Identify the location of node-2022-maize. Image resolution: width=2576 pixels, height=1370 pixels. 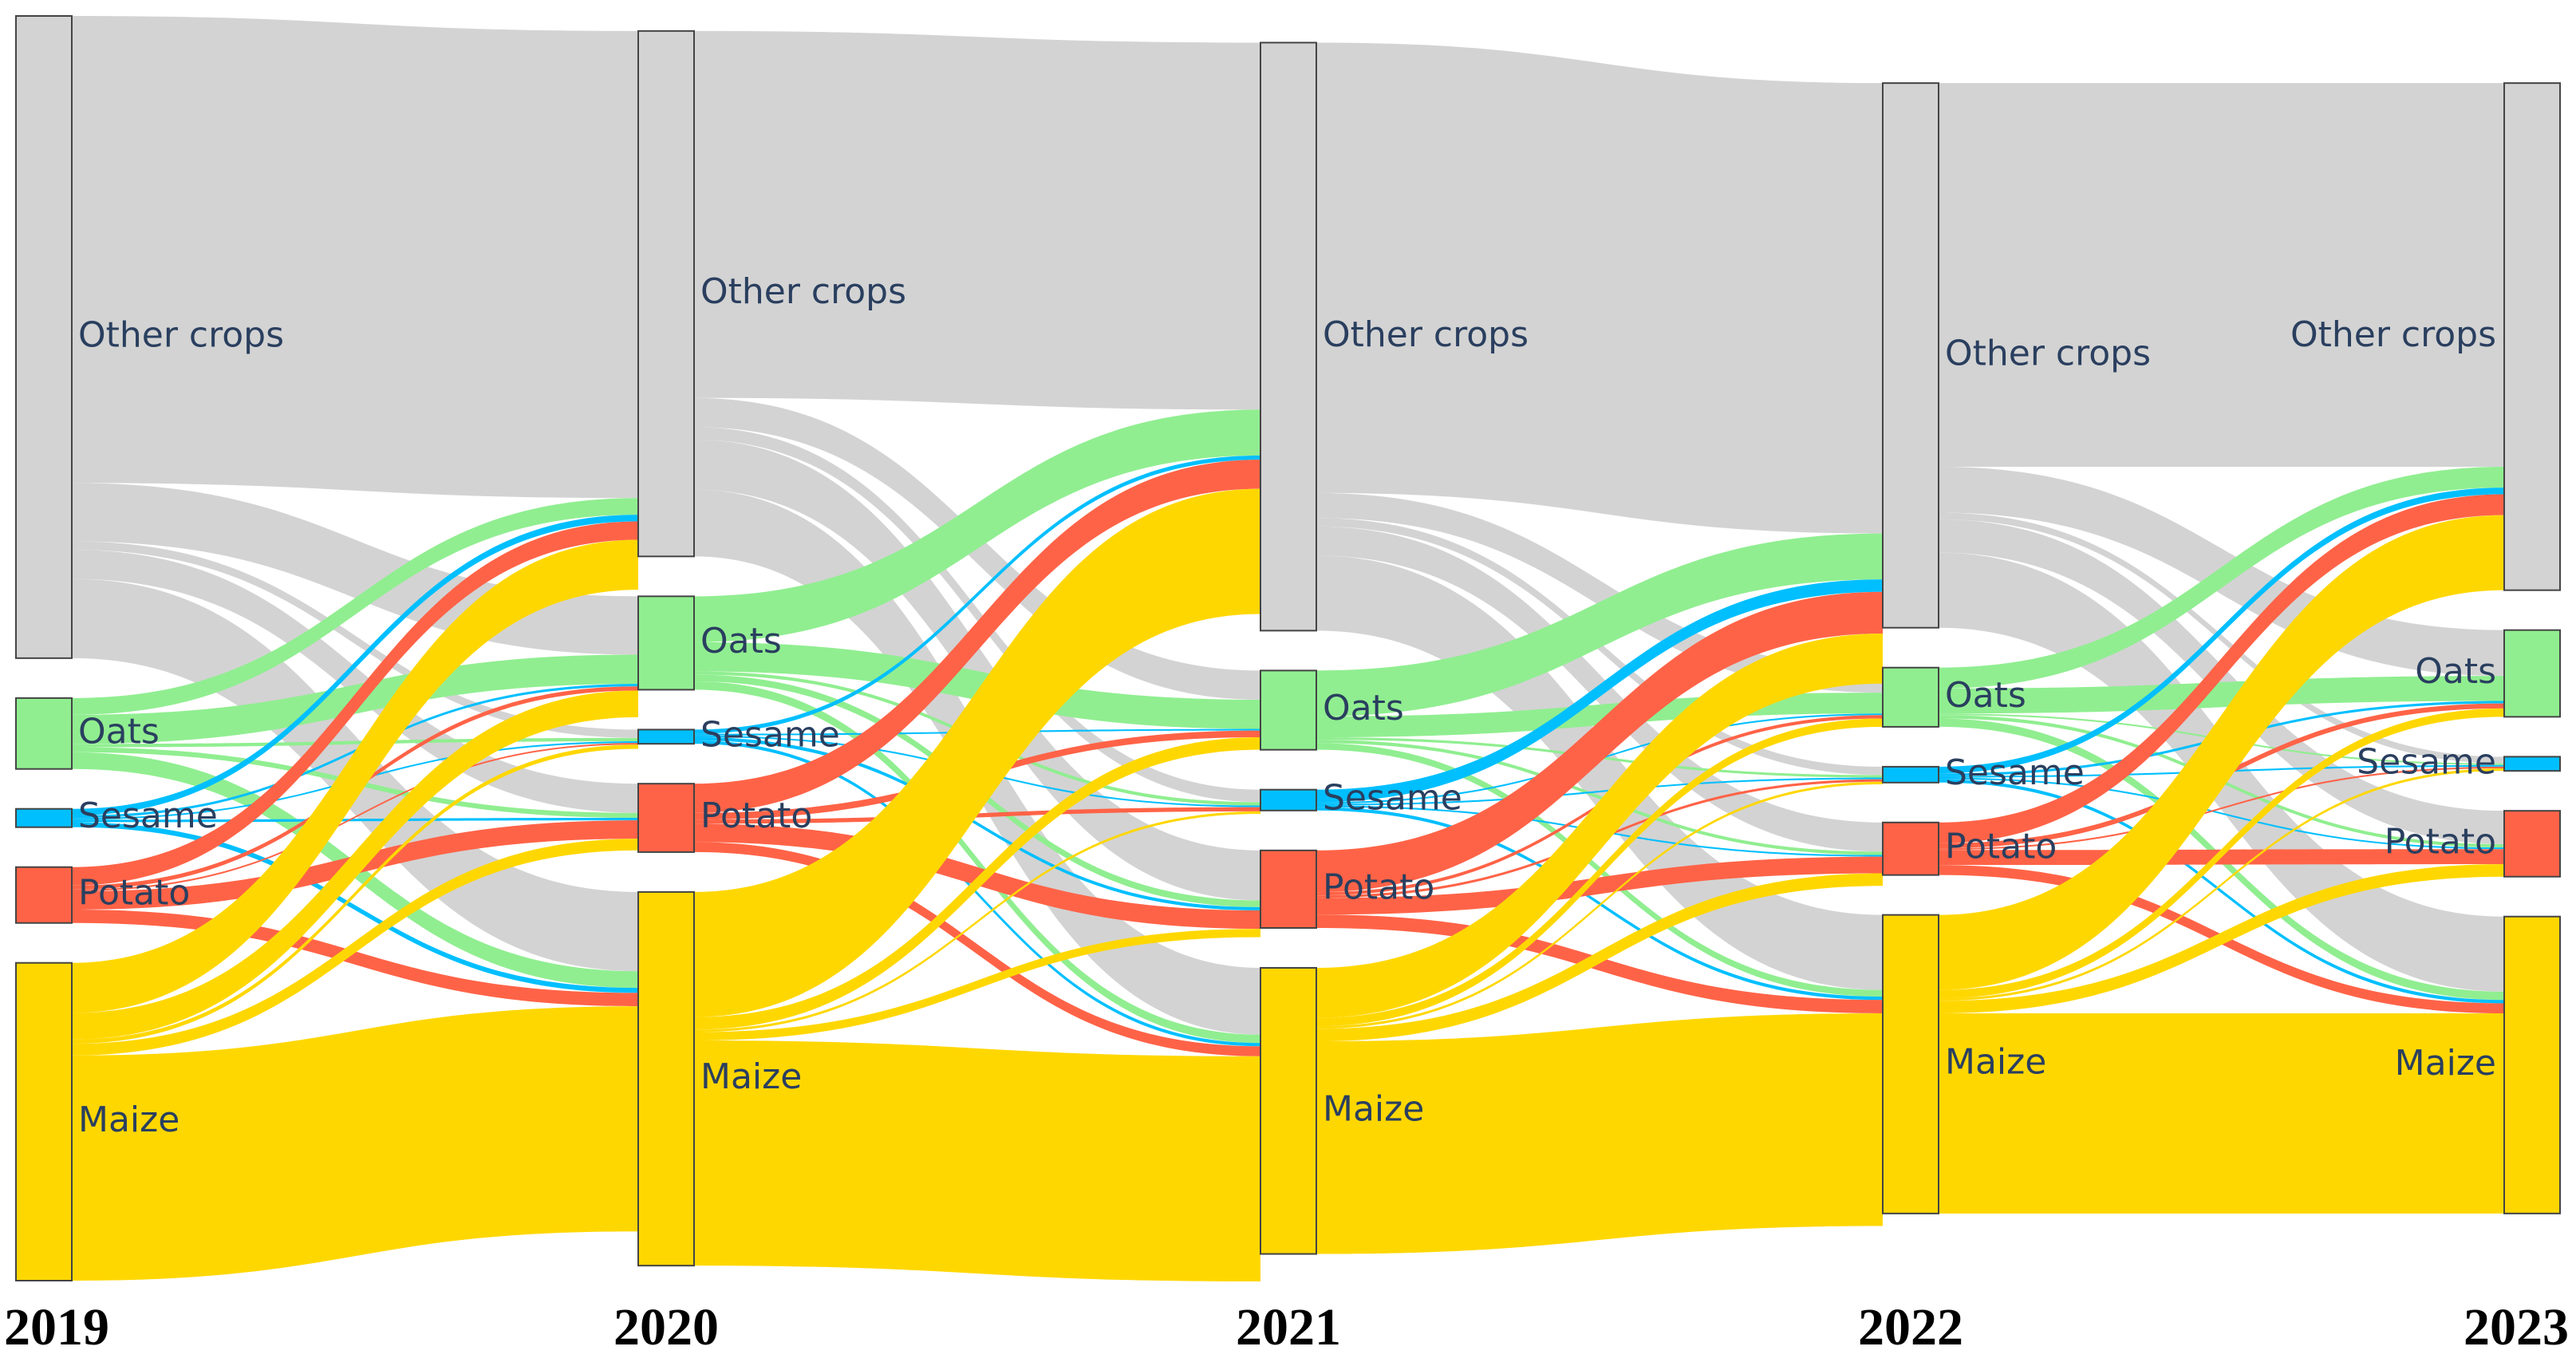
(1911, 1064).